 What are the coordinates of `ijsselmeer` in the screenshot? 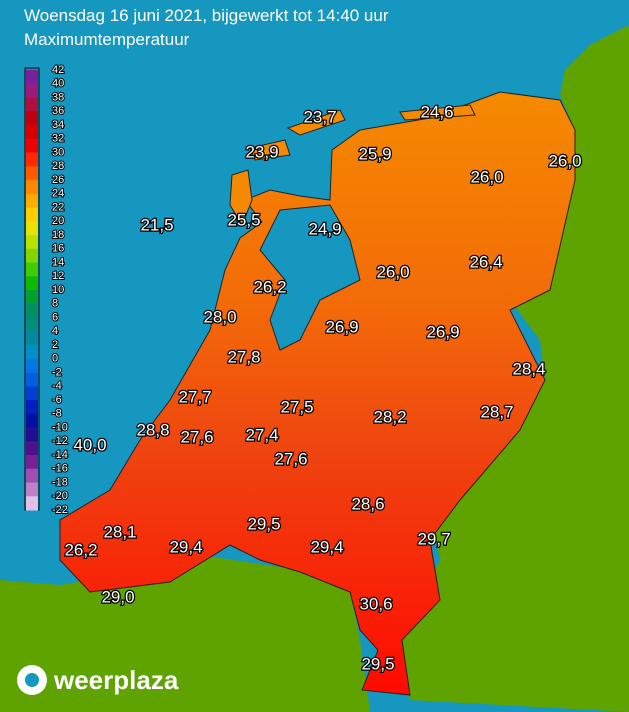 It's located at (310, 277).